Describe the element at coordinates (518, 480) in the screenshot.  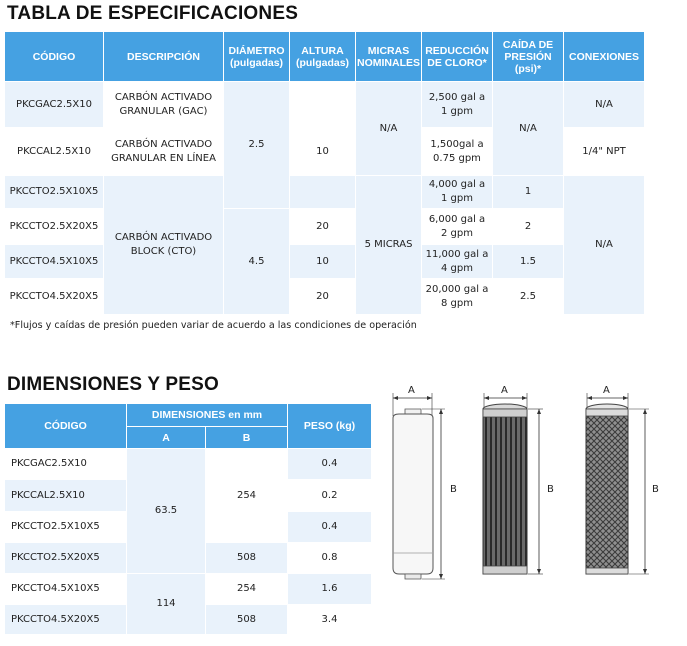
I see `cal-cartridge: A B` at that location.